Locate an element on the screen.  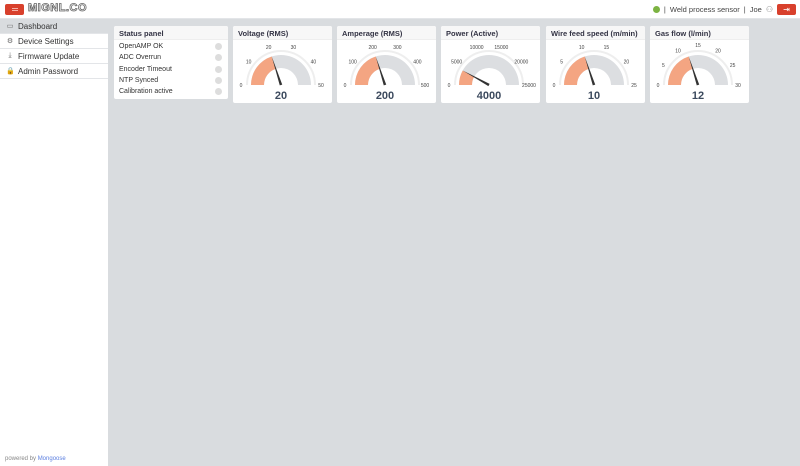
gauge-card: Amperage (RMS) 0 100 200 300 400 500 200 is located at coordinates (386, 64).